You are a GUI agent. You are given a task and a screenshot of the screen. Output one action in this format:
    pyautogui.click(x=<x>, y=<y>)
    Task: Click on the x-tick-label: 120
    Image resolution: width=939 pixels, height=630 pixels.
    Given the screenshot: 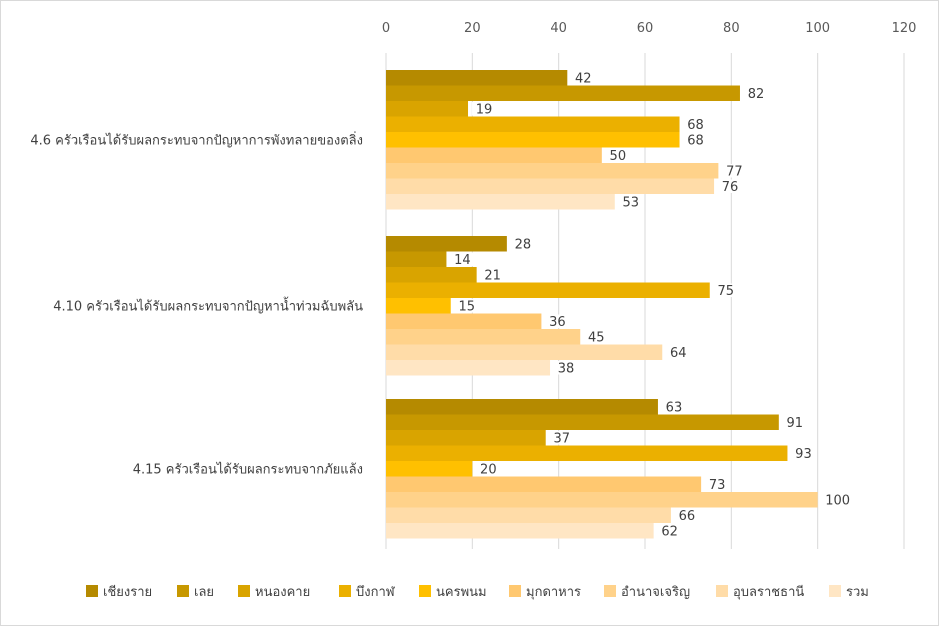 What is the action you would take?
    pyautogui.click(x=904, y=28)
    